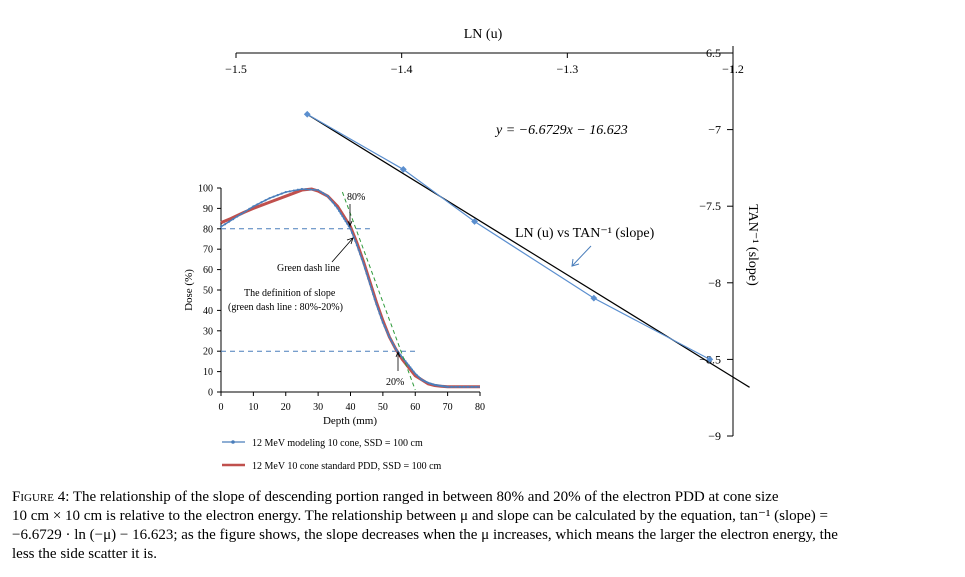 This screenshot has width=965, height=577. I want to click on definition-line1: The definition of slope, so click(290, 293).